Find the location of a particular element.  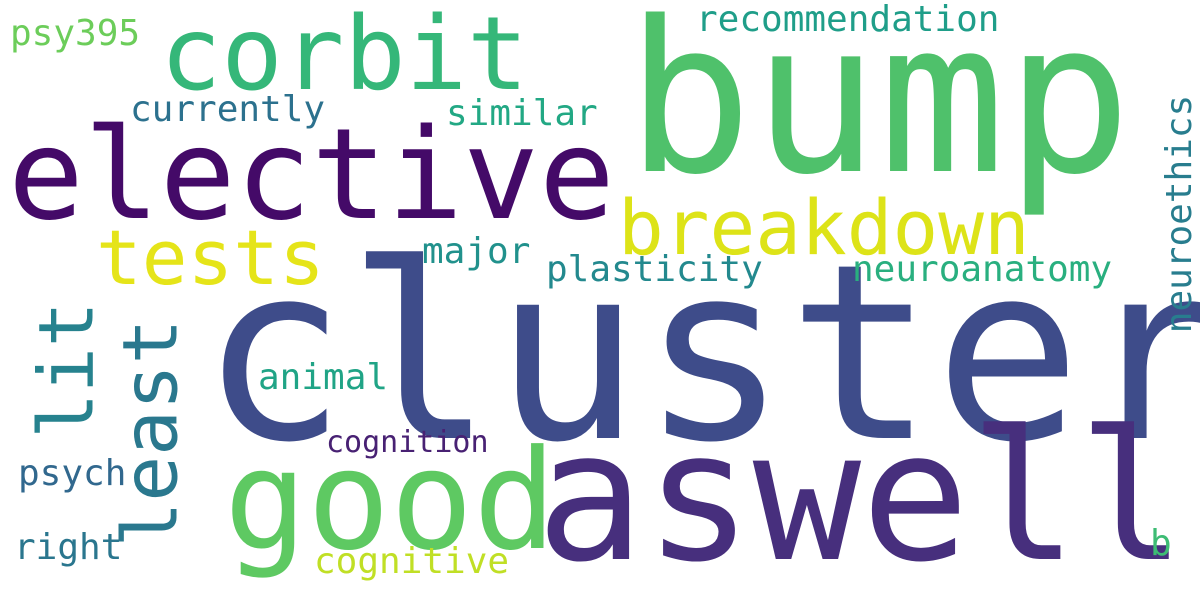

word-elective: elective is located at coordinates (311, 174).